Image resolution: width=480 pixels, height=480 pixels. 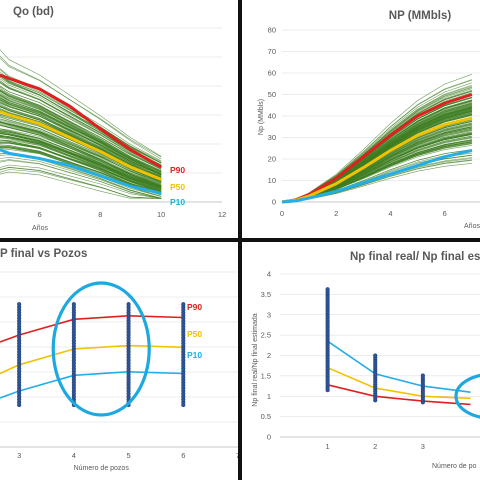 I want to click on x-tick-label: 5, so click(x=128, y=455).